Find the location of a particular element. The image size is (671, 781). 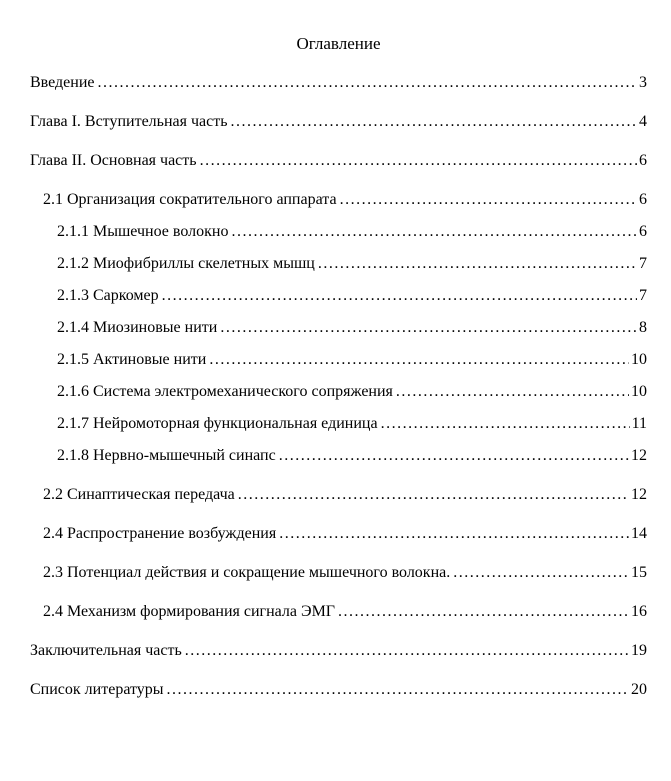

toc-entry: 2.1.4 Миозиновые нити 8 is located at coordinates (338, 327).